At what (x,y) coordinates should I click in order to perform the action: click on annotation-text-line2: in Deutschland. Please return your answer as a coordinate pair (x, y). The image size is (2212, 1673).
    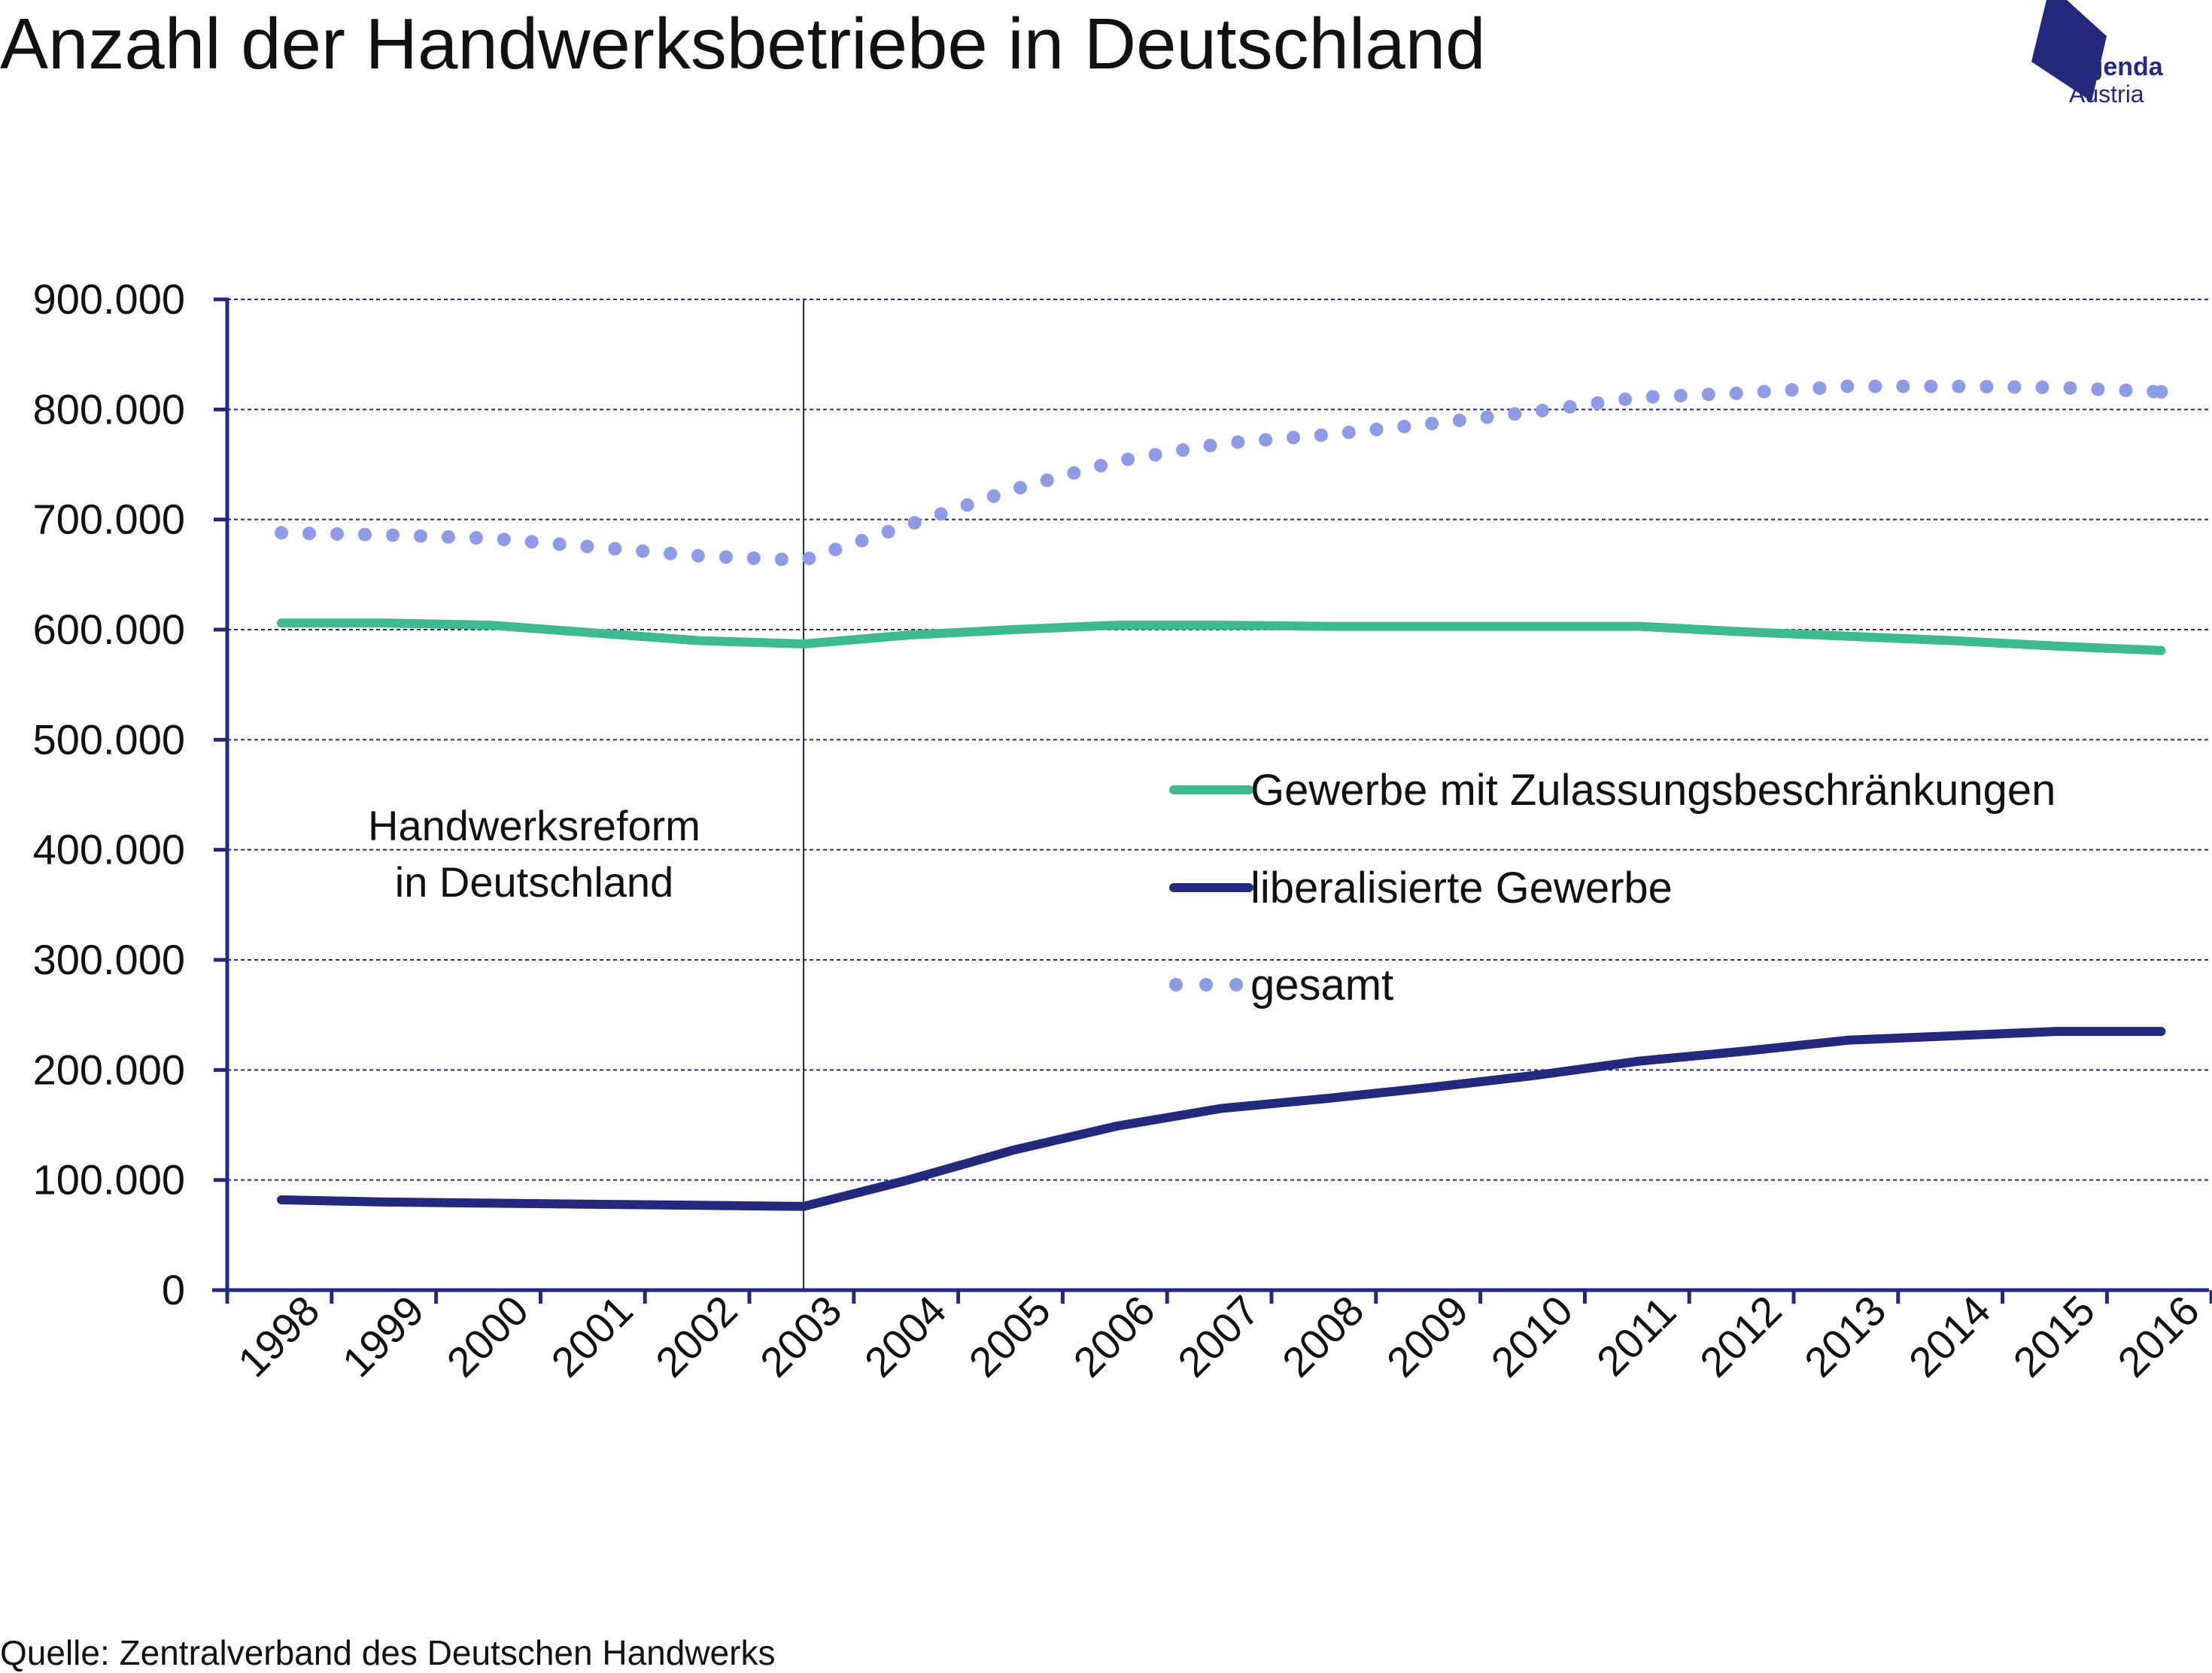
    Looking at the image, I should click on (534, 882).